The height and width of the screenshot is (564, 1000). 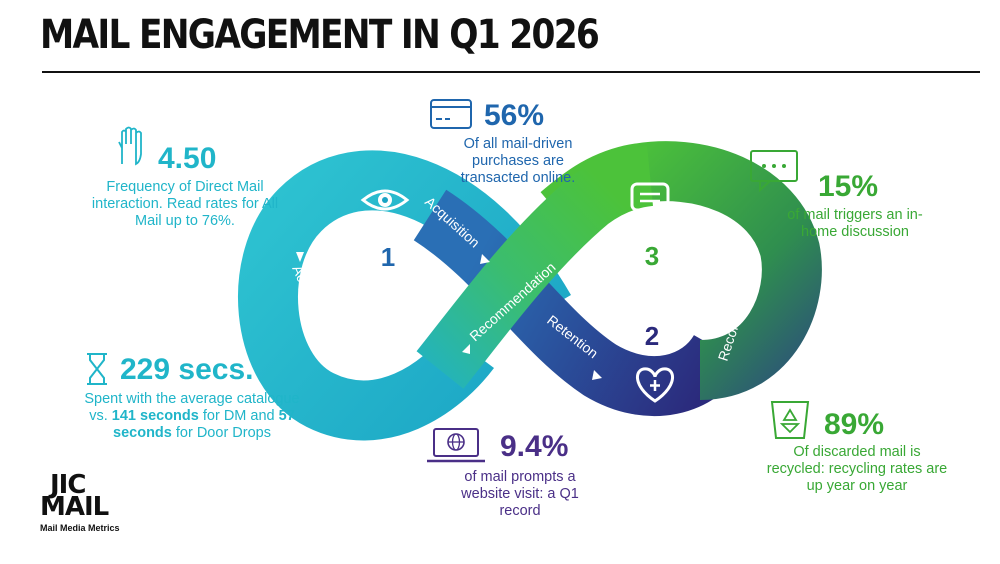 I want to click on arrow-recommendation-right-icon, so click(x=726, y=228).